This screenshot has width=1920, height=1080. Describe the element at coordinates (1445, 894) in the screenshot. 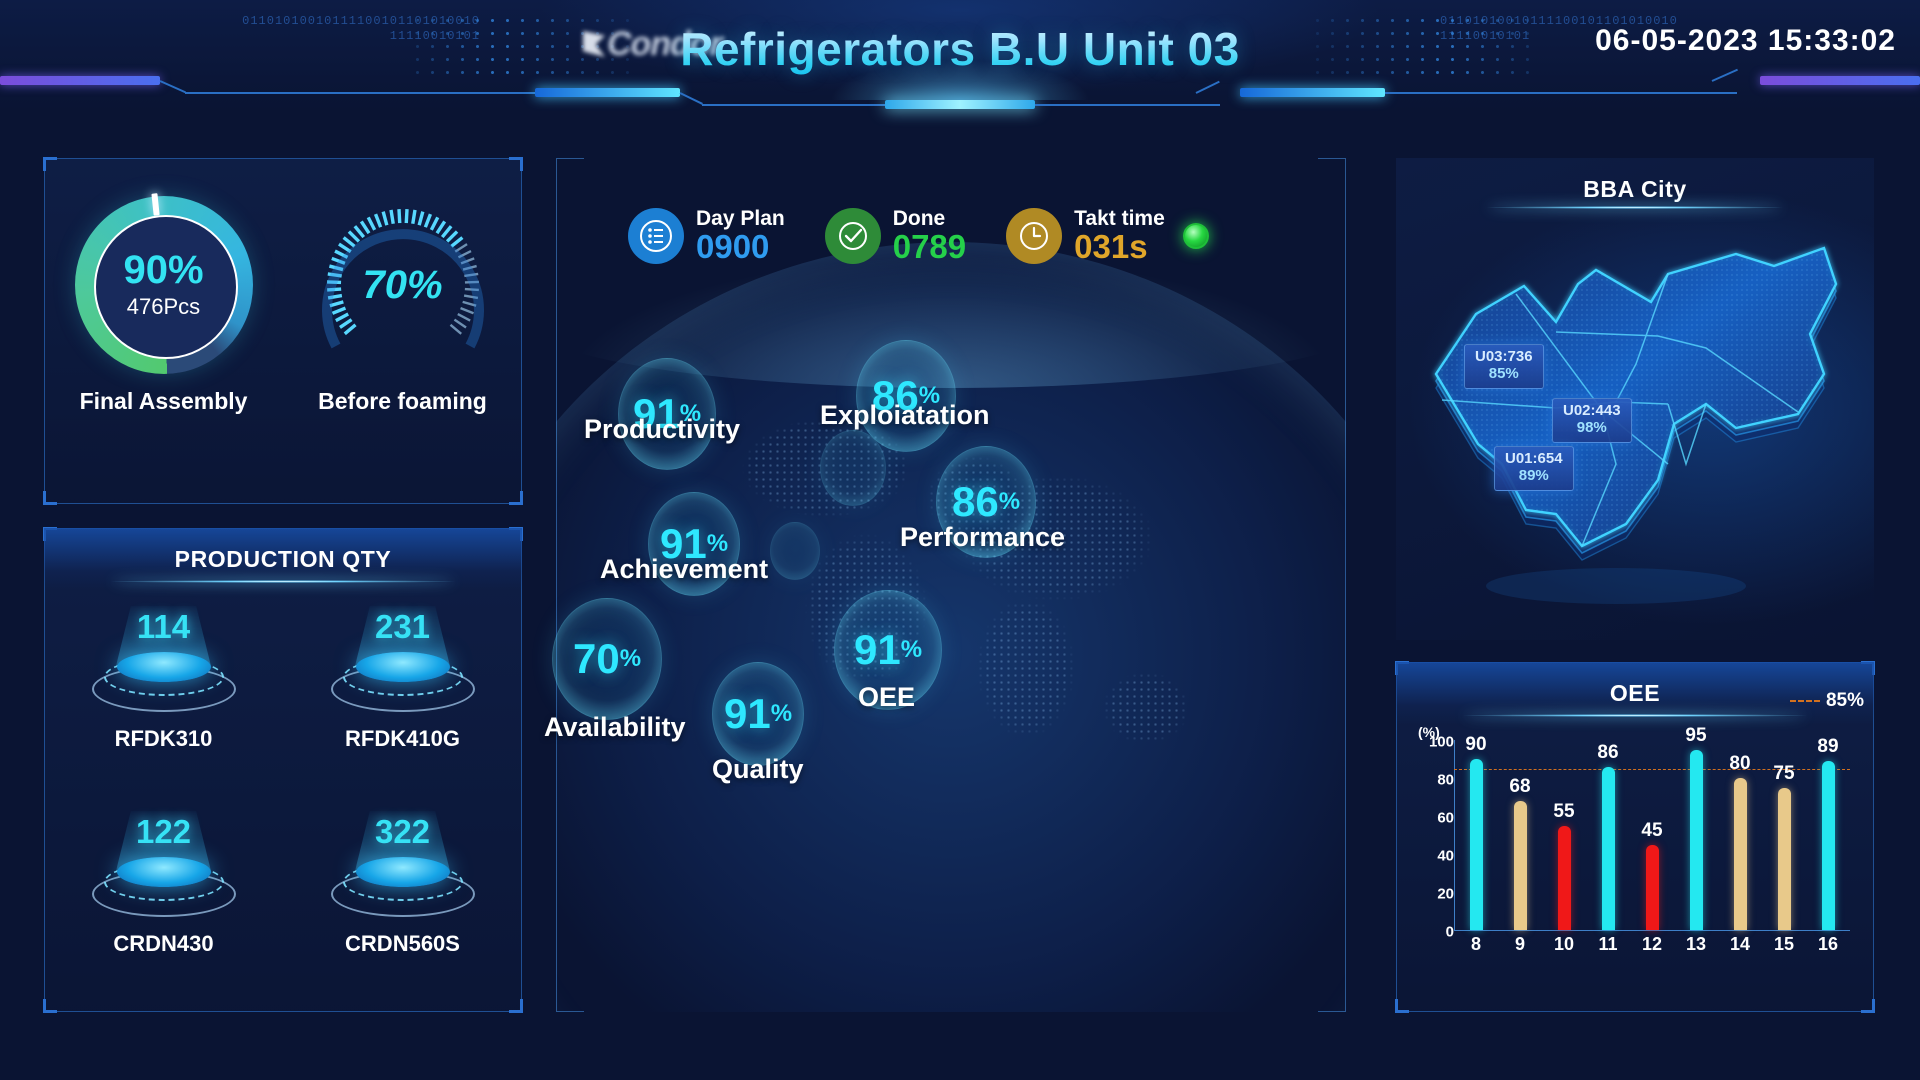

I see `y-axis-tick-label: 20` at that location.